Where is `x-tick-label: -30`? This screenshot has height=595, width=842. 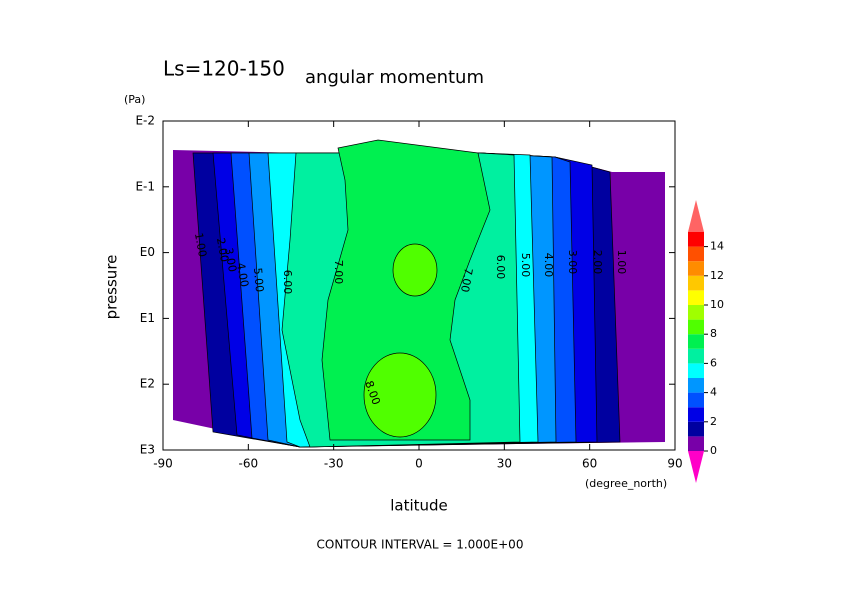
x-tick-label: -30 is located at coordinates (334, 464).